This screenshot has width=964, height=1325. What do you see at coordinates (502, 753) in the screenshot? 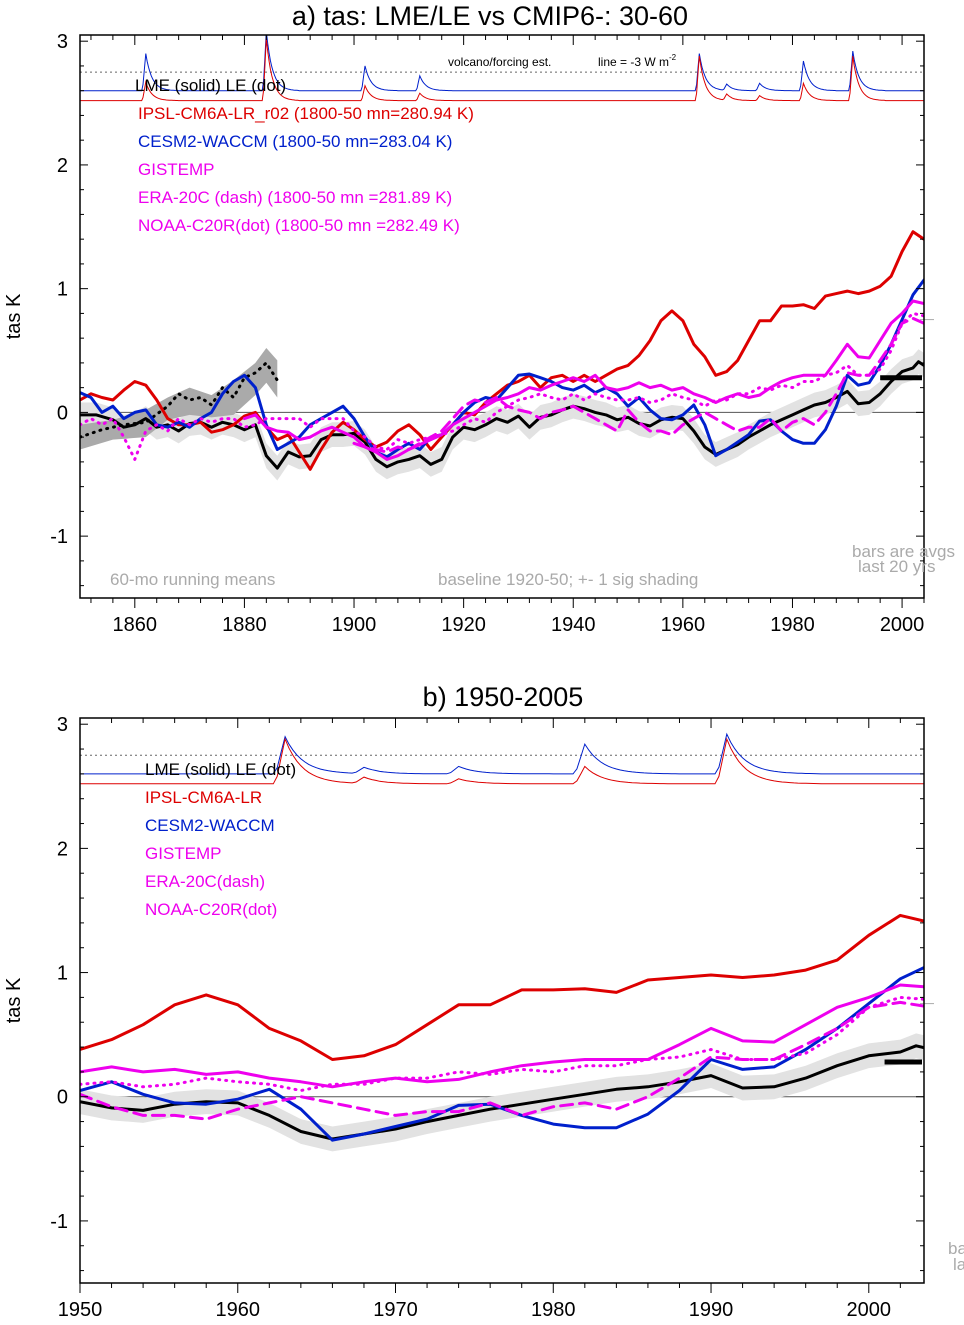
I see `panel-b-forcing-cesm` at bounding box center [502, 753].